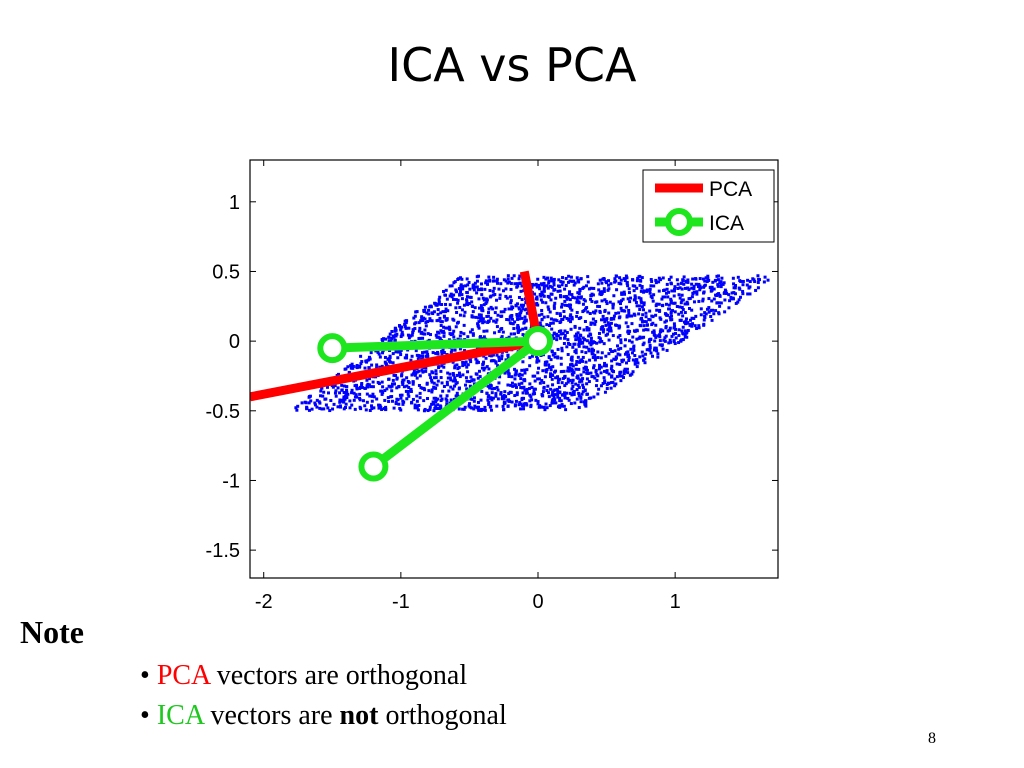 This screenshot has width=1024, height=768. Describe the element at coordinates (401, 376) in the screenshot. I see `series-lines` at that location.